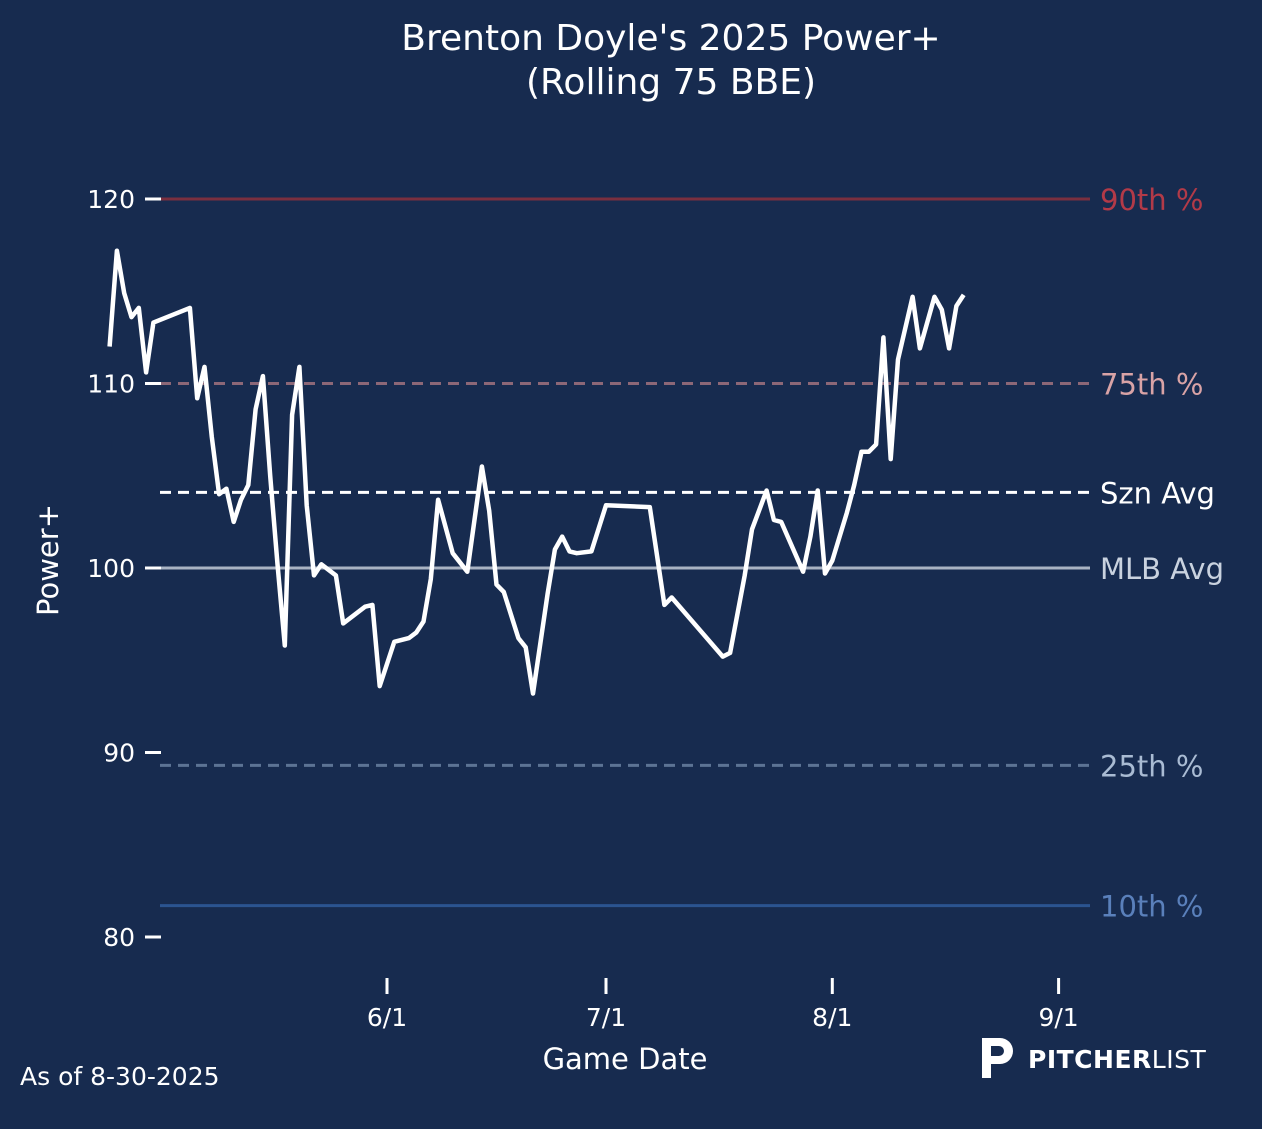  I want to click on reference-label-75th: 75th %, so click(1151, 385).